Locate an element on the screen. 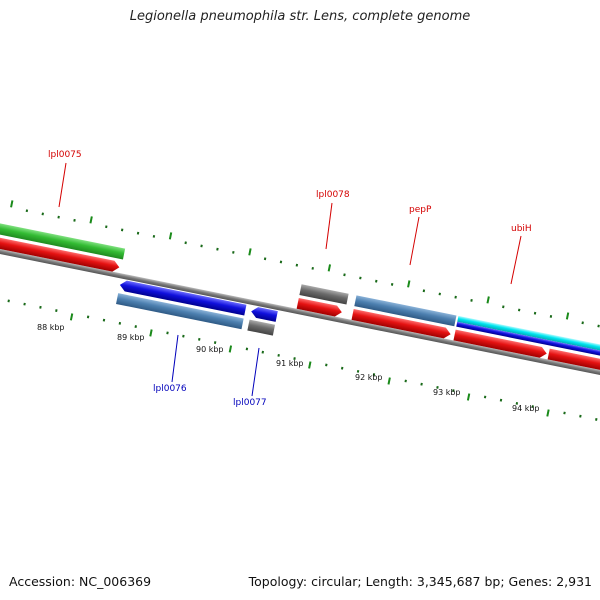 Image resolution: width=600 pixels, height=600 pixels. gene-label-lpl0077: lpl0077 is located at coordinates (250, 403).